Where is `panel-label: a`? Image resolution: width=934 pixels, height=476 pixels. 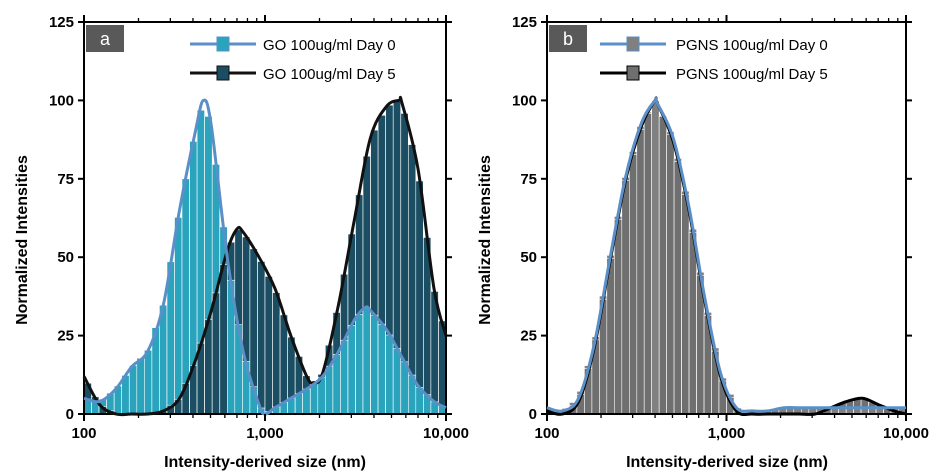 panel-label: a is located at coordinates (105, 39).